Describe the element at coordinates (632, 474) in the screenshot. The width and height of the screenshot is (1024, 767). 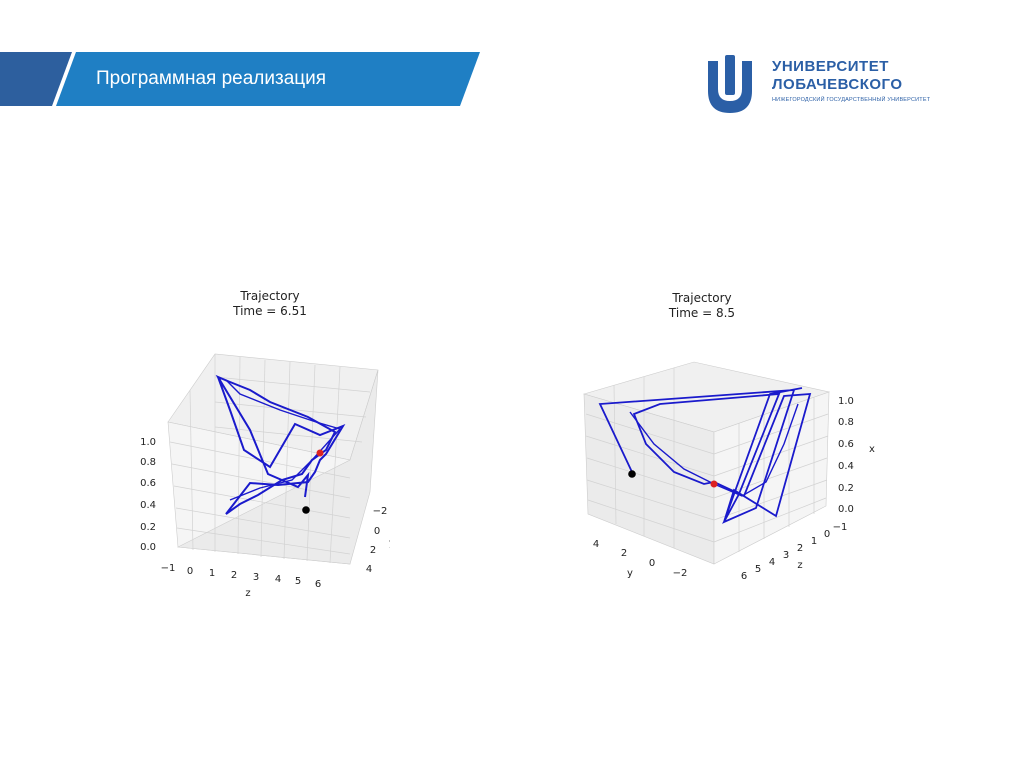
I see `plot2-start-marker` at that location.